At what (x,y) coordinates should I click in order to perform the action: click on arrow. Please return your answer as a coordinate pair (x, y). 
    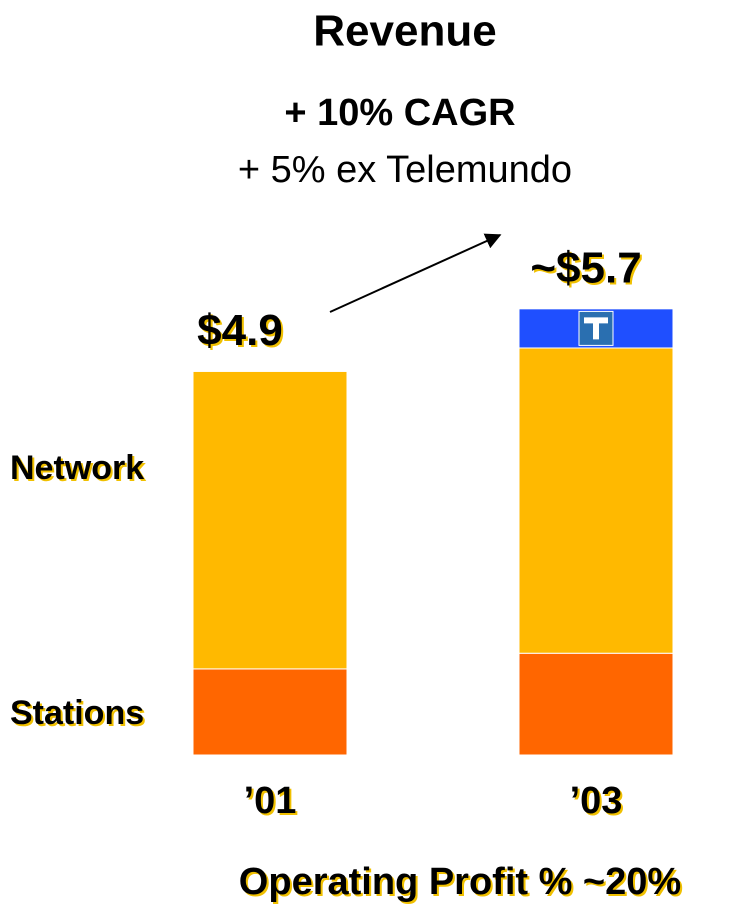
    Looking at the image, I should click on (415, 273).